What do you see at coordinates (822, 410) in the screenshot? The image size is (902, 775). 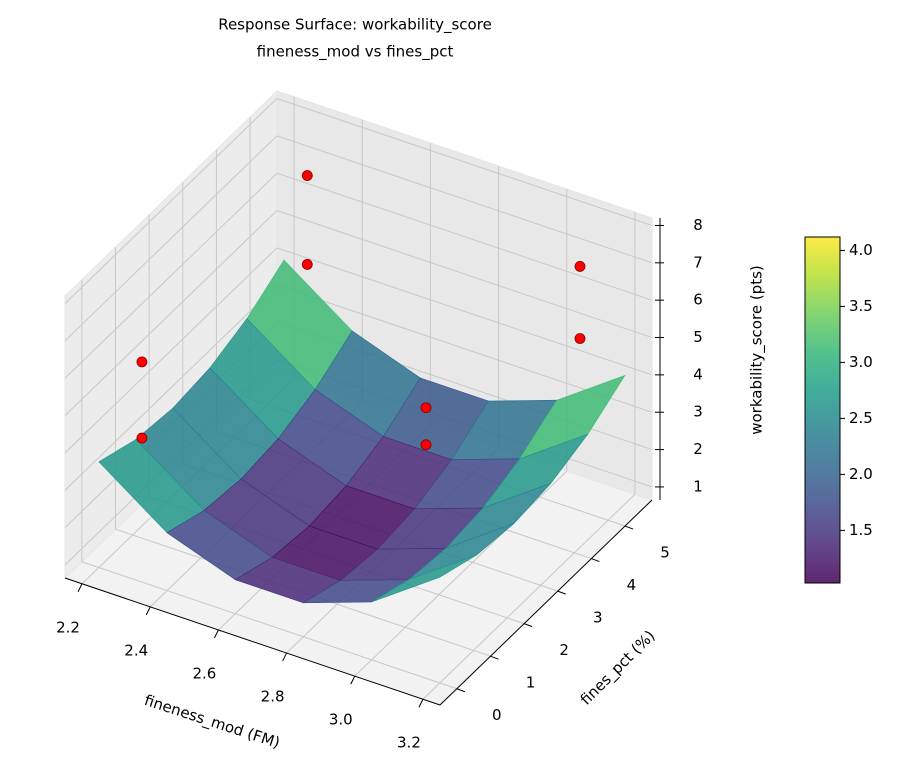 I see `colorbar` at bounding box center [822, 410].